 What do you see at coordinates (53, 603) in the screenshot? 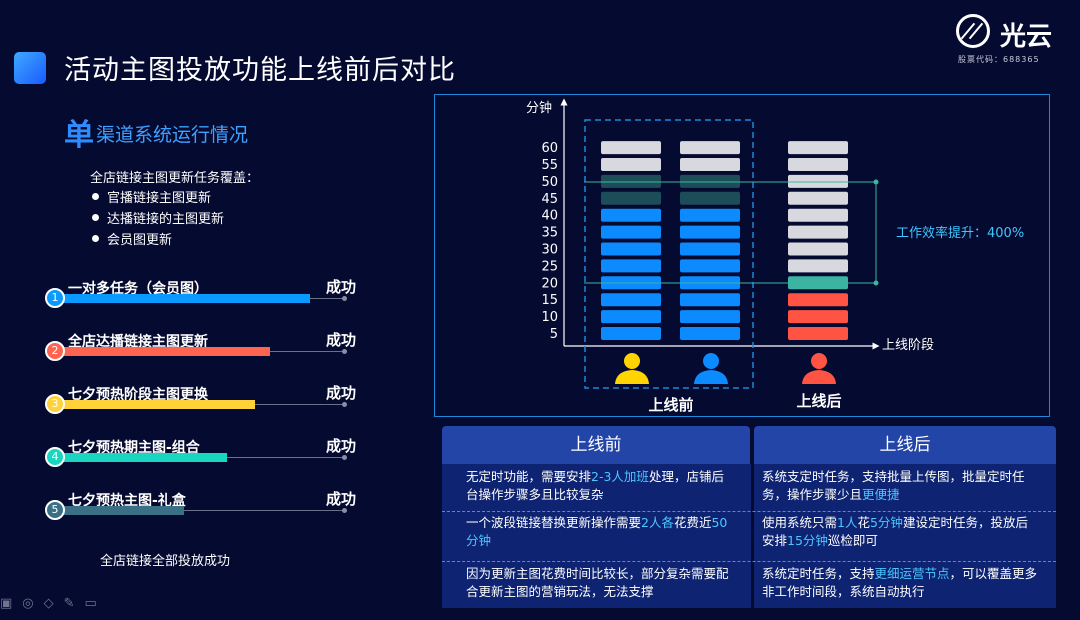
I see `eraser-icon: ◇` at bounding box center [53, 603].